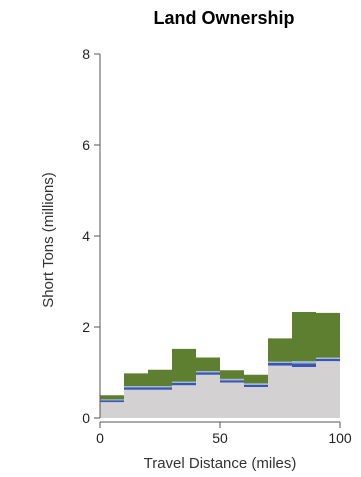 This screenshot has width=361, height=477. I want to click on series-4-area, so click(220, 355).